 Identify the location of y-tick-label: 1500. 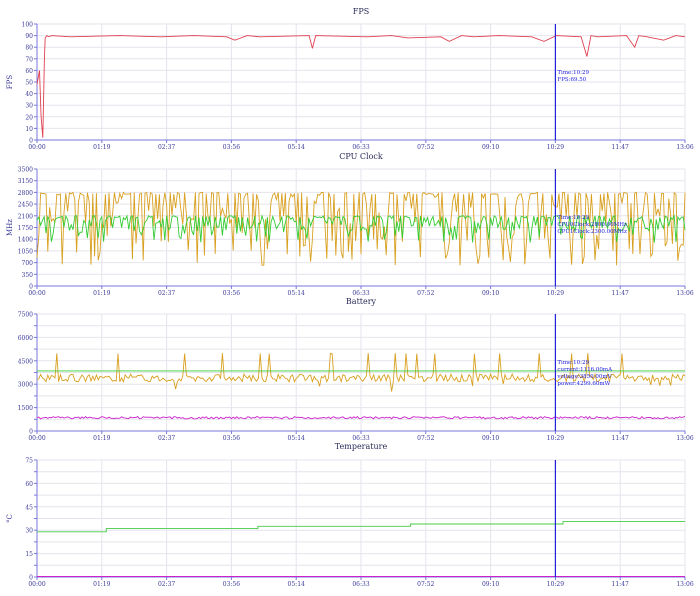
(25, 408).